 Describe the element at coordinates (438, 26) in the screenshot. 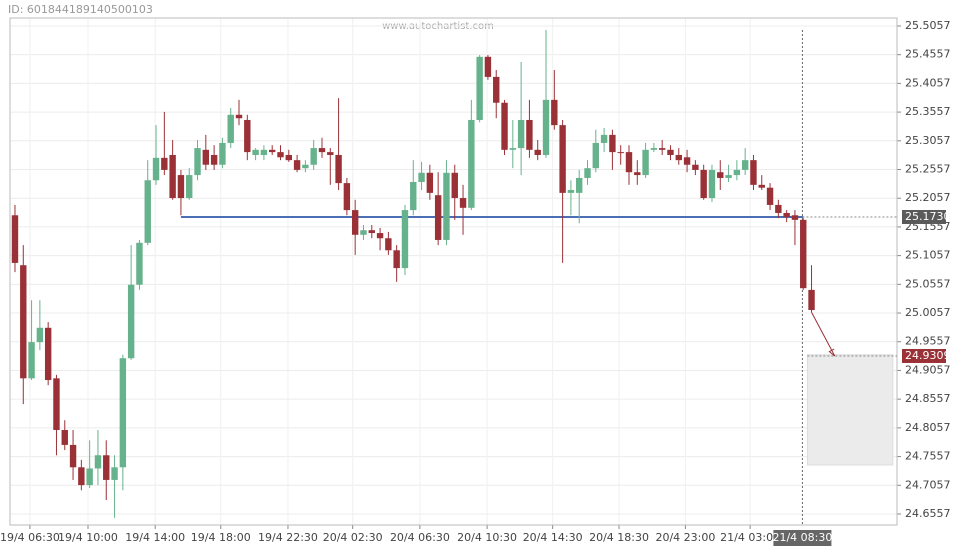

I see `watermark: www.autochartist.com` at that location.